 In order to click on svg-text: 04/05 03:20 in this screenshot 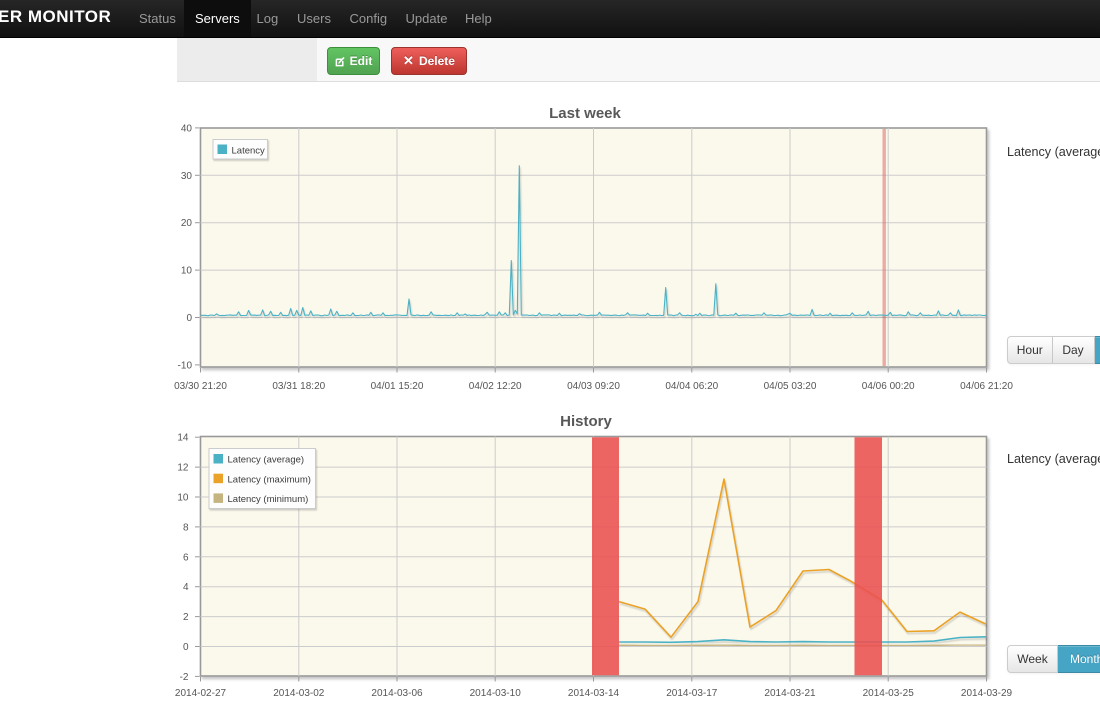, I will do `click(790, 386)`.